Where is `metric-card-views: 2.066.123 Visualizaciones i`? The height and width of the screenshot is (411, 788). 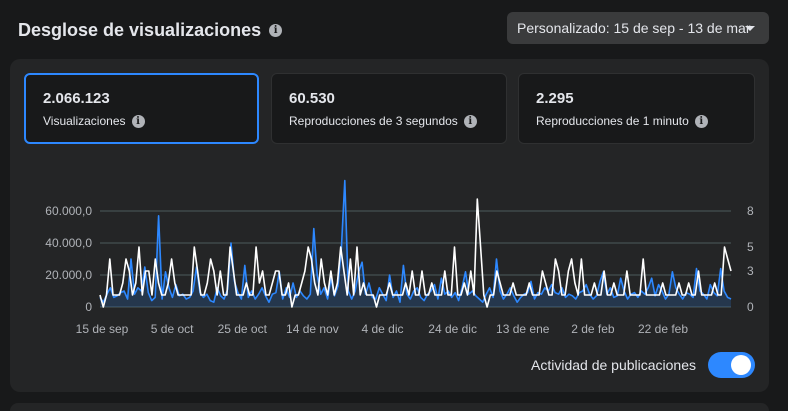
metric-card-views: 2.066.123 Visualizaciones i is located at coordinates (141, 108).